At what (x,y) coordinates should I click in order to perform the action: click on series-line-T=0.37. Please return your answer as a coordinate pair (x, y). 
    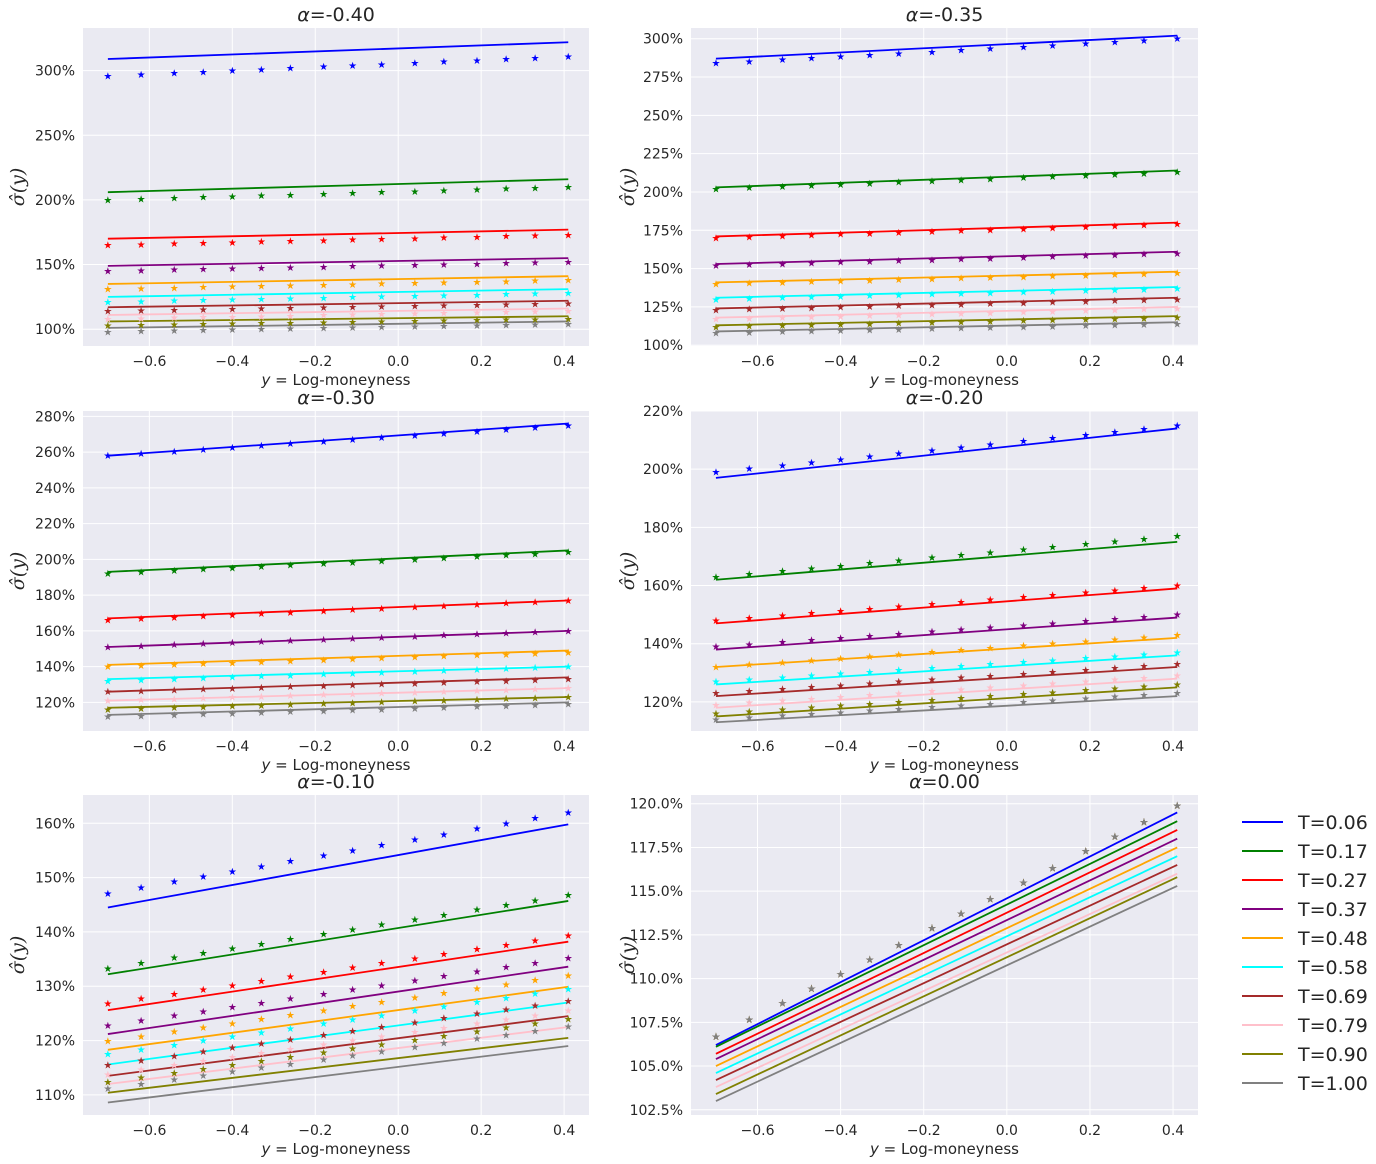
    Looking at the image, I should click on (338, 1000).